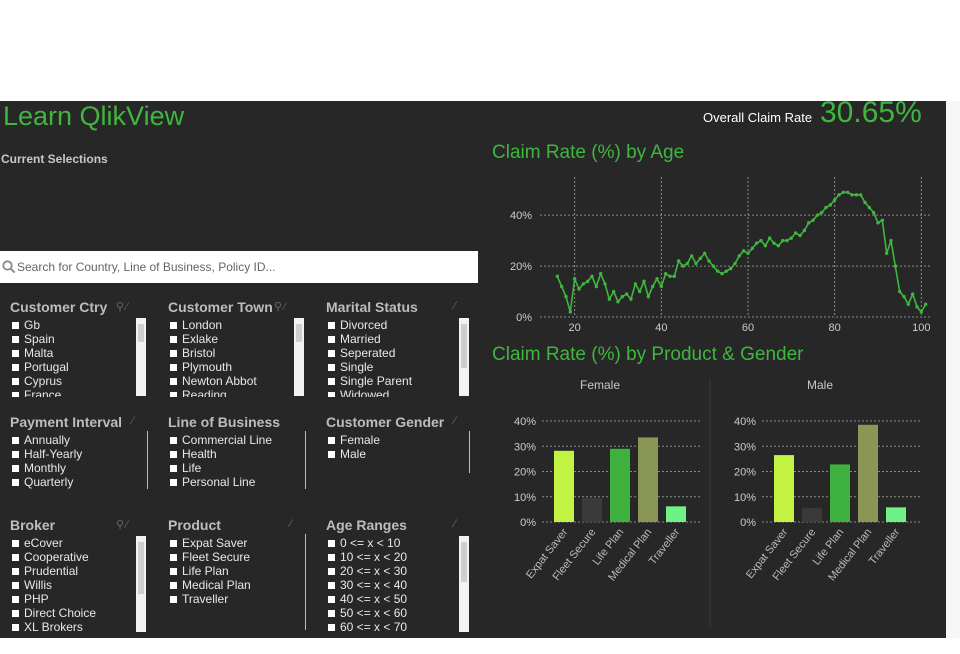 The image size is (960, 654). What do you see at coordinates (73, 571) in the screenshot?
I see `list-item: Prudential` at bounding box center [73, 571].